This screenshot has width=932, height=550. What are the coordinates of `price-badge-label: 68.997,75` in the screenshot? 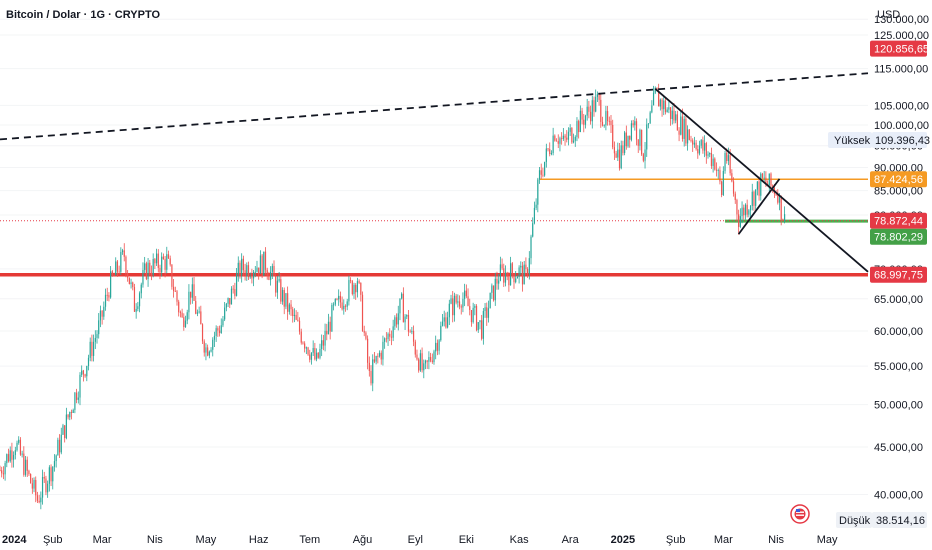 It's located at (898, 276).